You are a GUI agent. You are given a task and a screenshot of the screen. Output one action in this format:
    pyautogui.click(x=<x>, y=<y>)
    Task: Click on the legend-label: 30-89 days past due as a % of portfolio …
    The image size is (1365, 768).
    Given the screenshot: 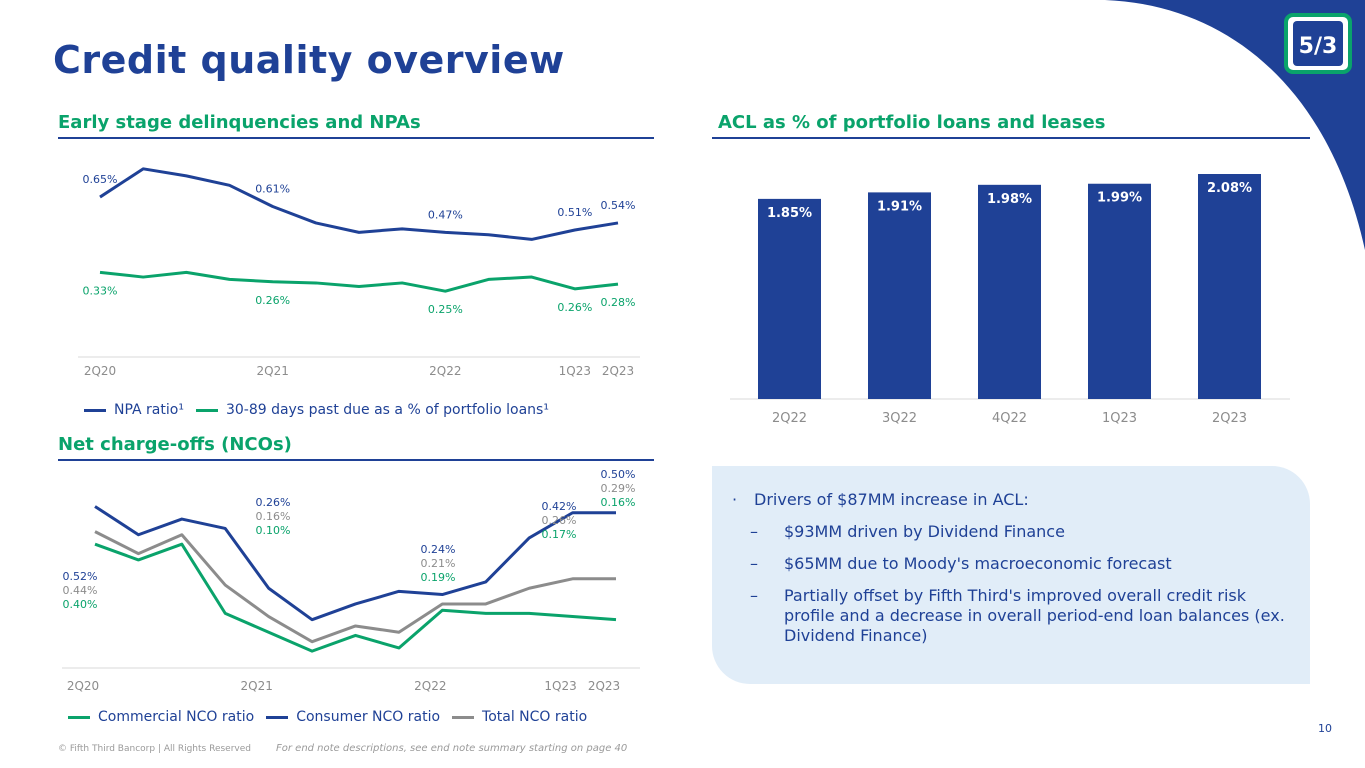 What is the action you would take?
    pyautogui.click(x=387, y=410)
    